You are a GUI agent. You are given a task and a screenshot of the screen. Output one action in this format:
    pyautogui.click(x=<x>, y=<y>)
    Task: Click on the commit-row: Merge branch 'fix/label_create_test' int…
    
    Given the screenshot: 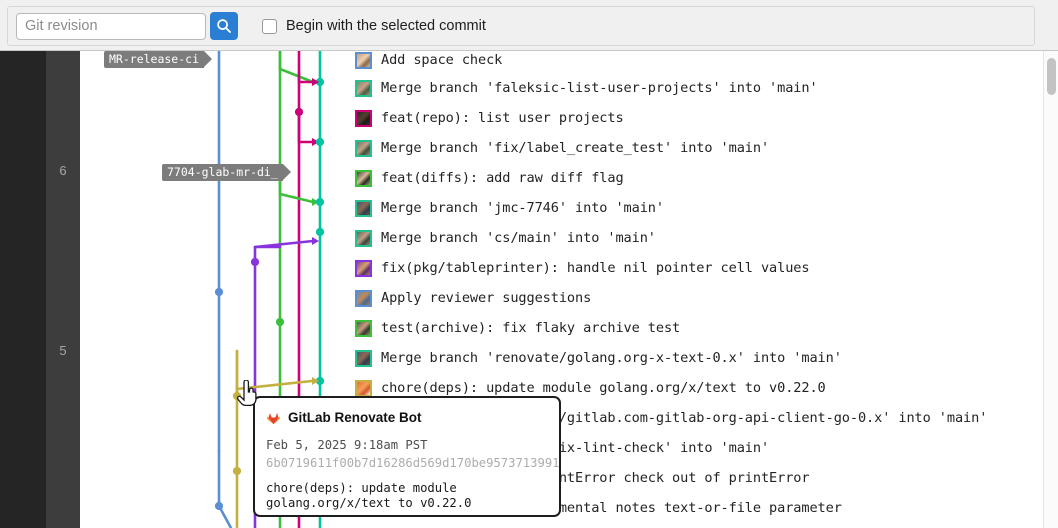 What is the action you would take?
    pyautogui.click(x=562, y=148)
    